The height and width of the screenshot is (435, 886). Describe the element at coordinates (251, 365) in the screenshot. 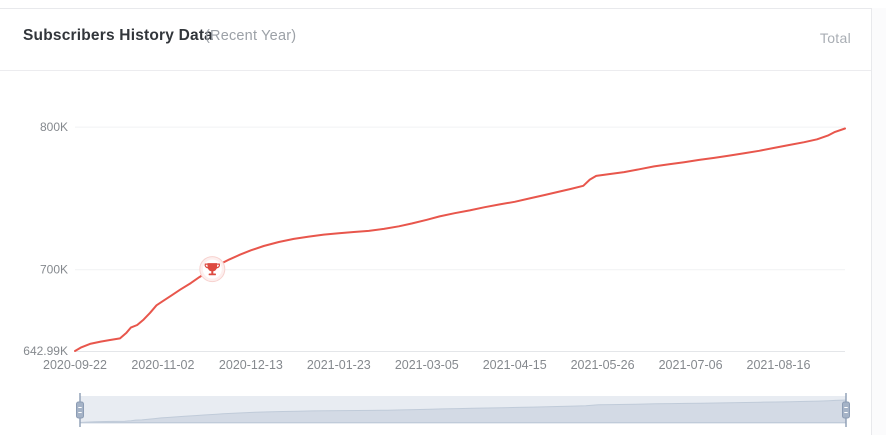

I see `x-axis-tick-label: 2020-12-13` at that location.